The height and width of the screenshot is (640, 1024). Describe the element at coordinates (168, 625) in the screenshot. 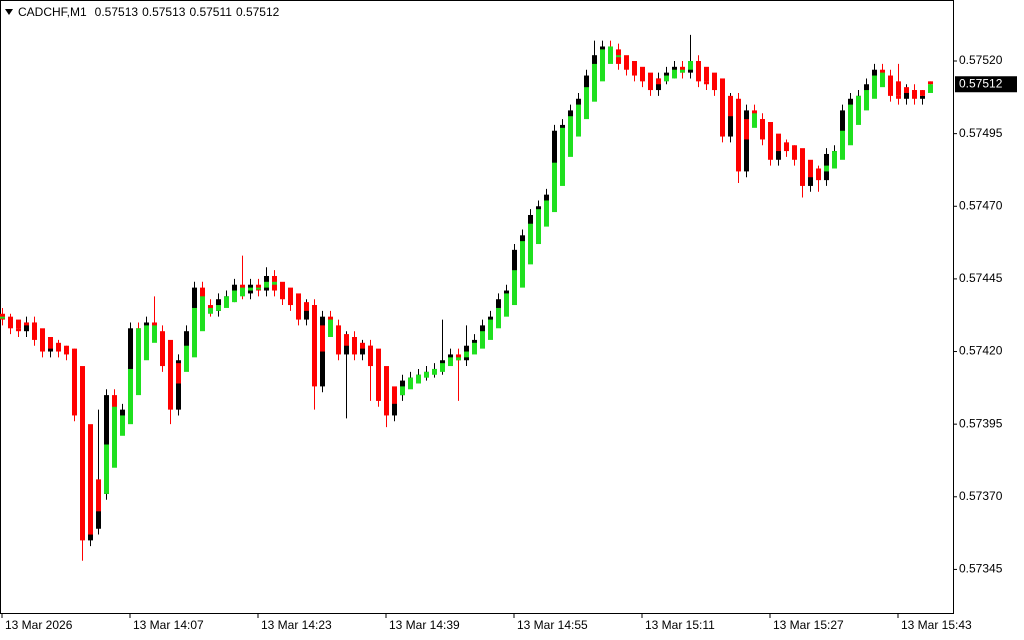

I see `x-tick-label: 13 Mar 14:07` at that location.